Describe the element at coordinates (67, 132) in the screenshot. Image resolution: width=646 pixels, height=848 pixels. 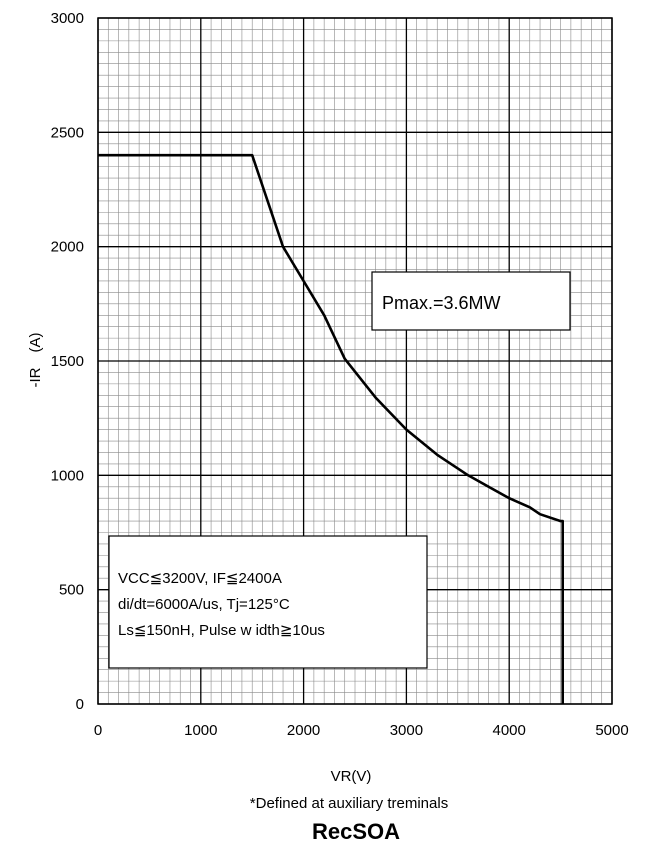
I see `y-tick-label: 2500` at that location.